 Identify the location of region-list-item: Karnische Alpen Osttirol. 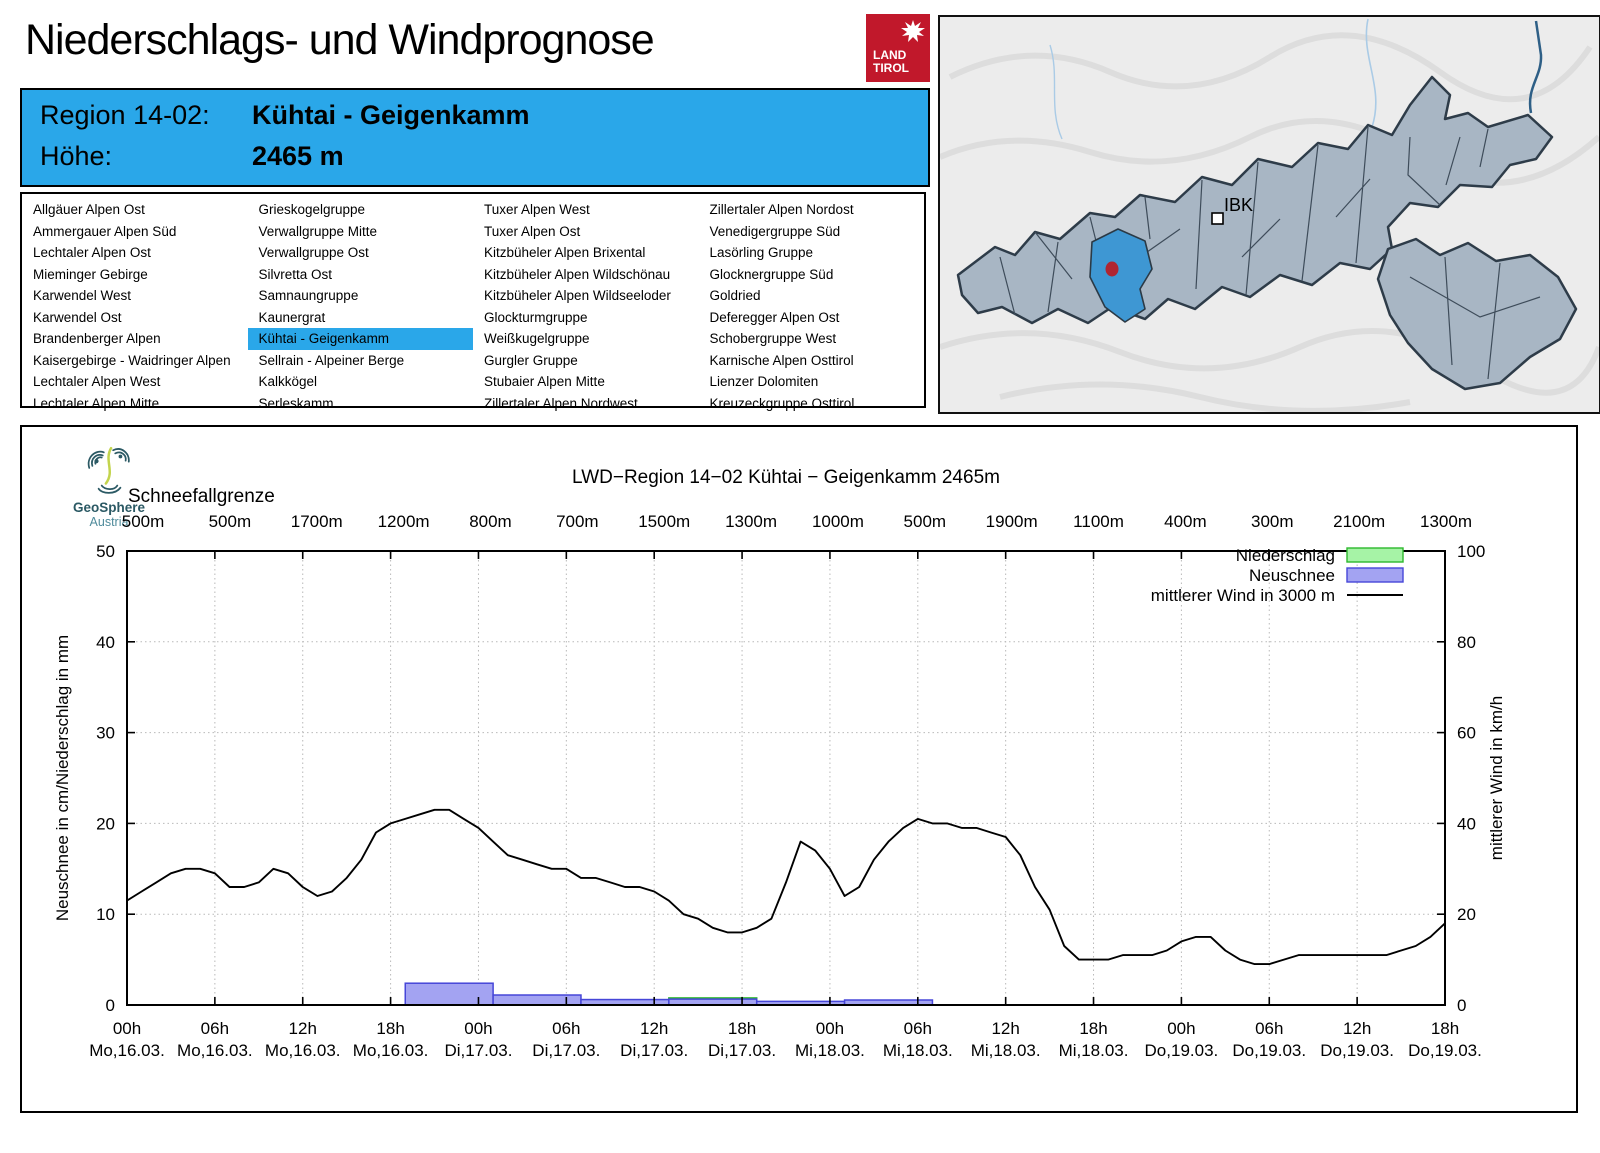
(781, 360).